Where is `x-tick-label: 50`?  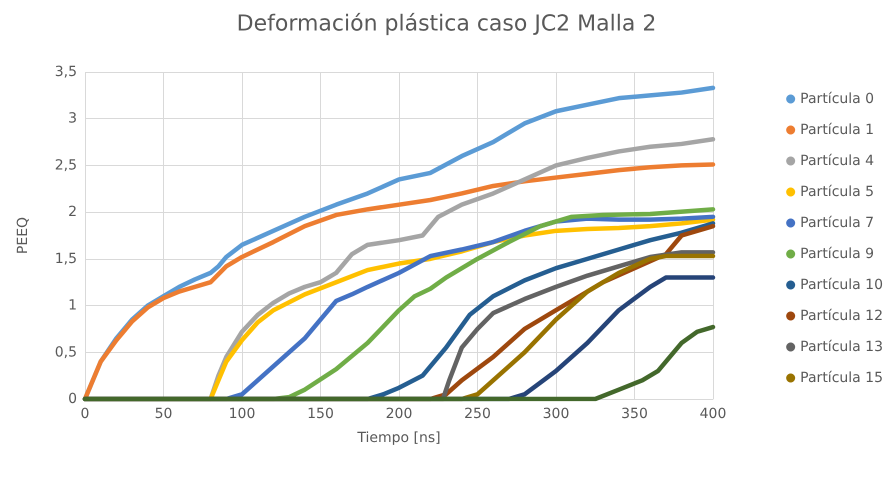 x-tick-label: 50 is located at coordinates (163, 414).